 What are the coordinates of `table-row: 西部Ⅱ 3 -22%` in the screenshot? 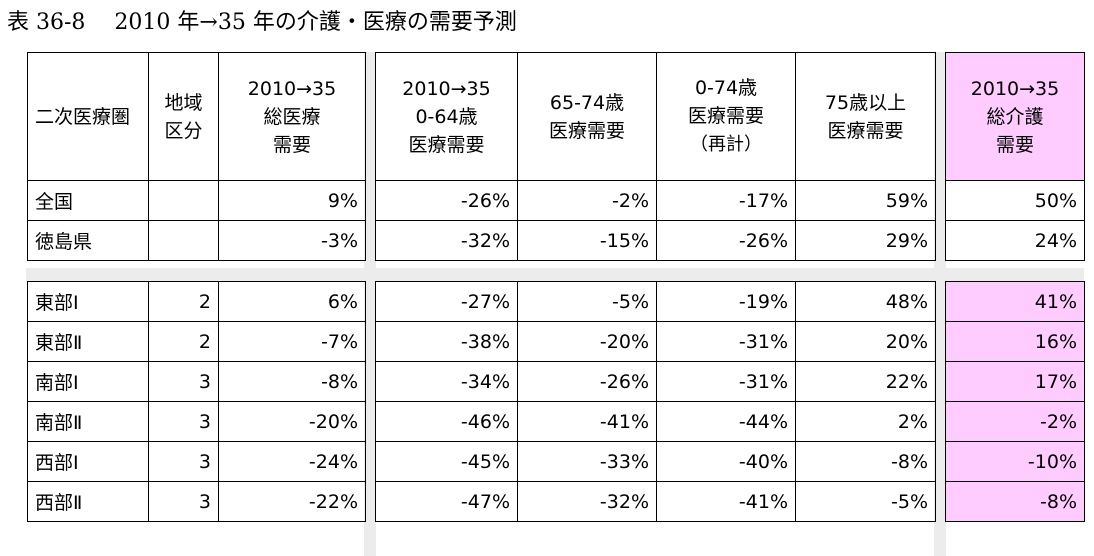 It's located at (196, 501).